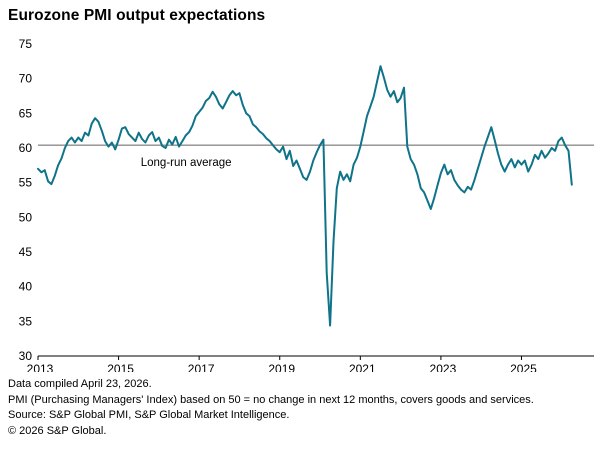 This screenshot has width=604, height=454. What do you see at coordinates (201, 367) in the screenshot?
I see `x-tick-label: 2017` at bounding box center [201, 367].